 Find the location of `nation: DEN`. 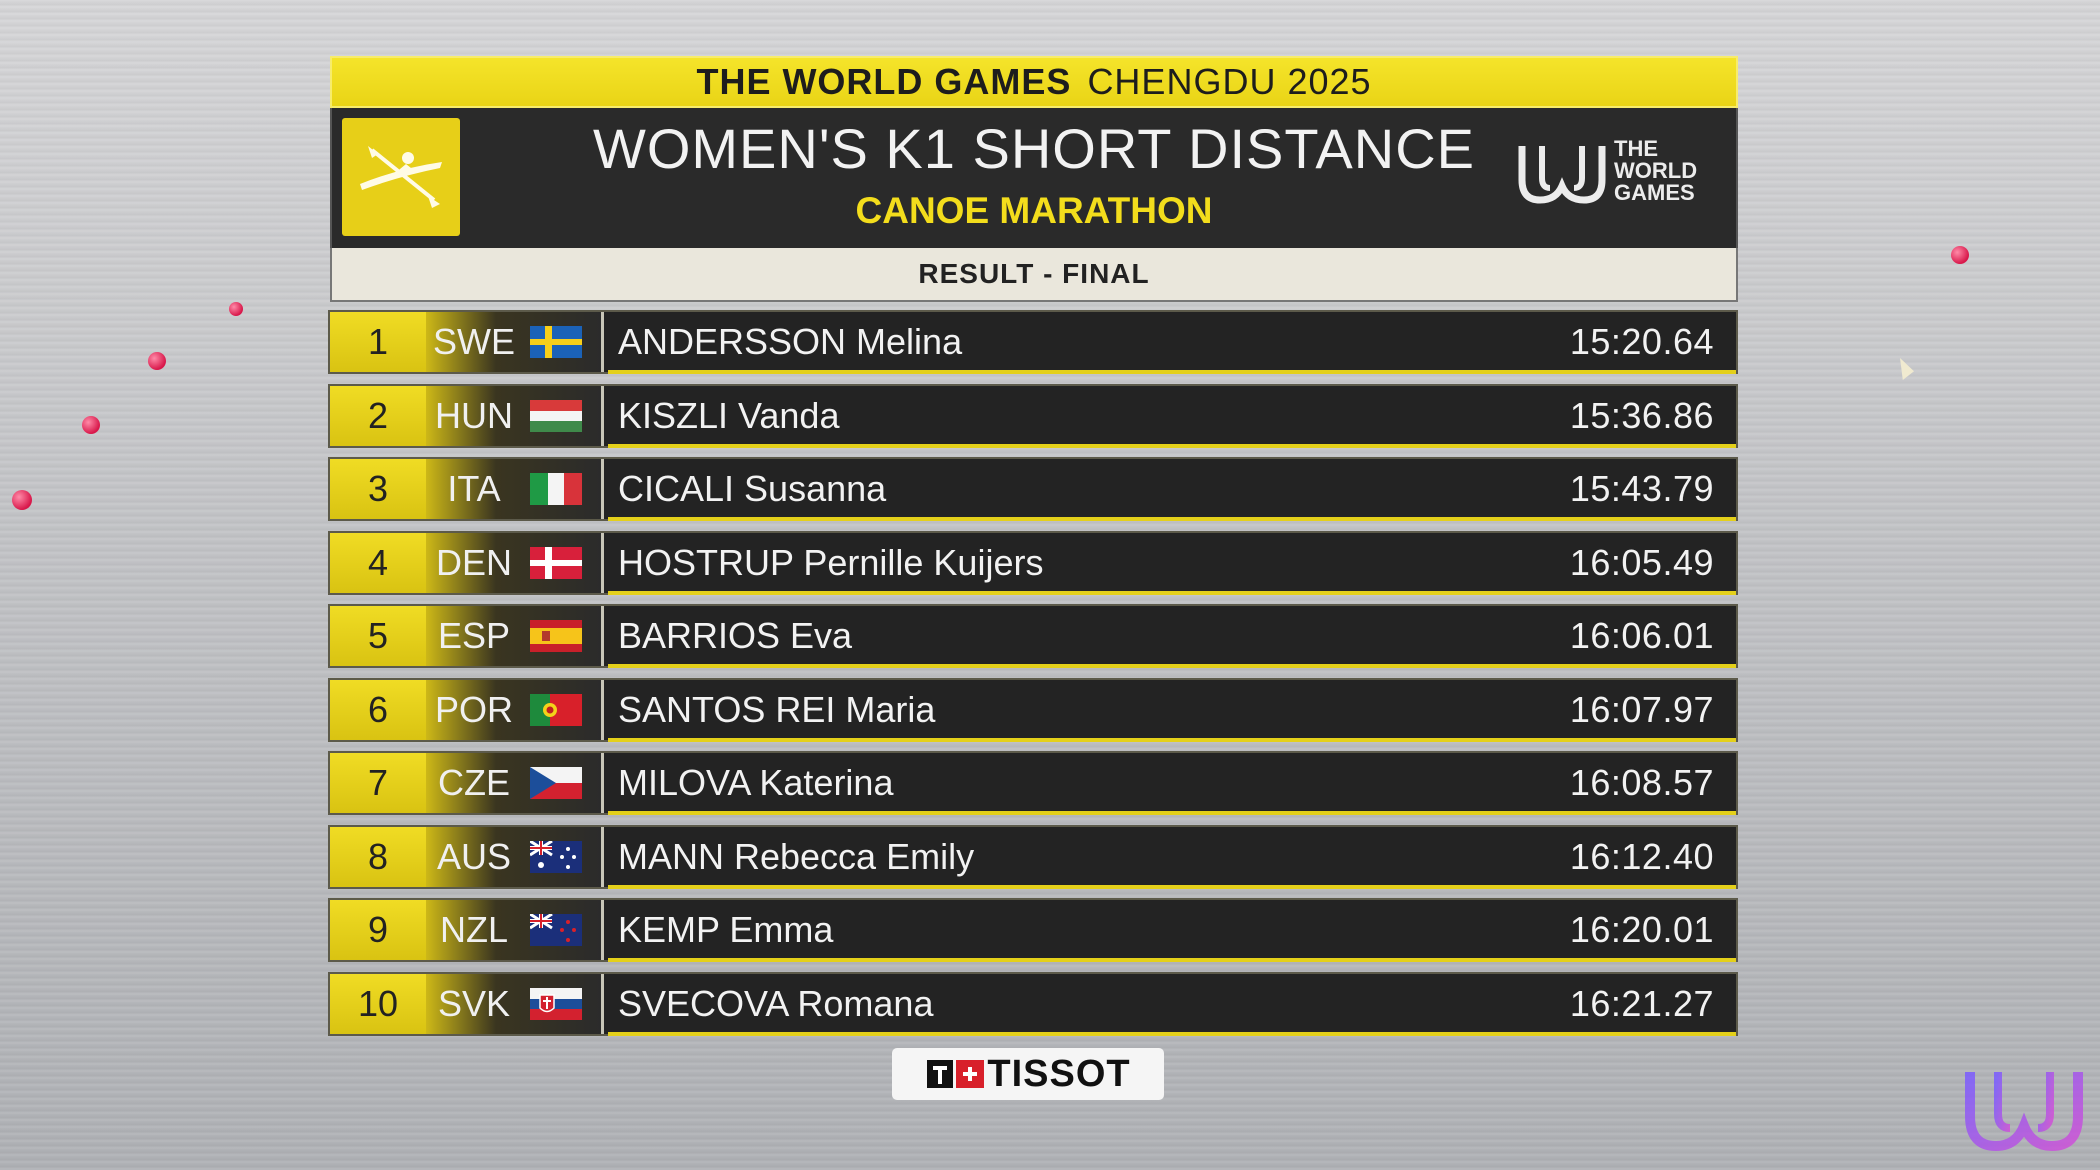

nation: DEN is located at coordinates (515, 562).